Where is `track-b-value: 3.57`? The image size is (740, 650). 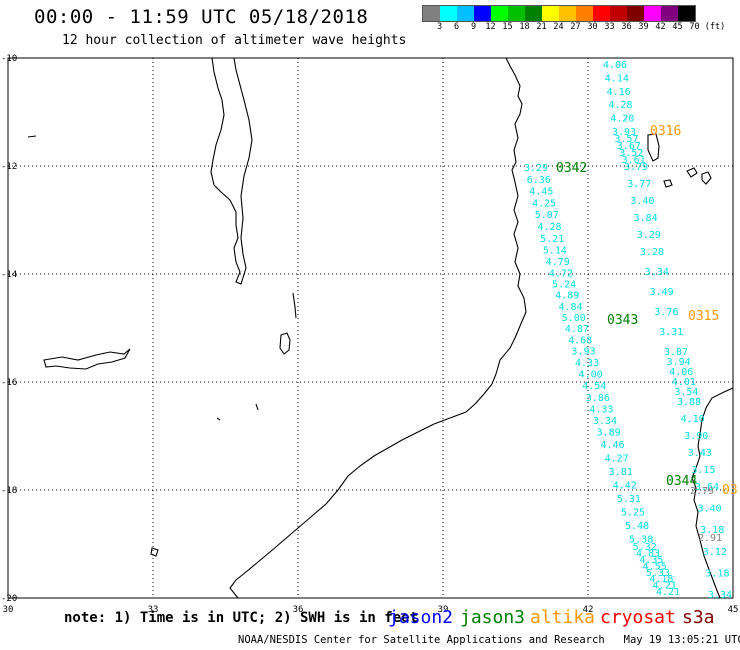 track-b-value: 3.57 is located at coordinates (626, 139).